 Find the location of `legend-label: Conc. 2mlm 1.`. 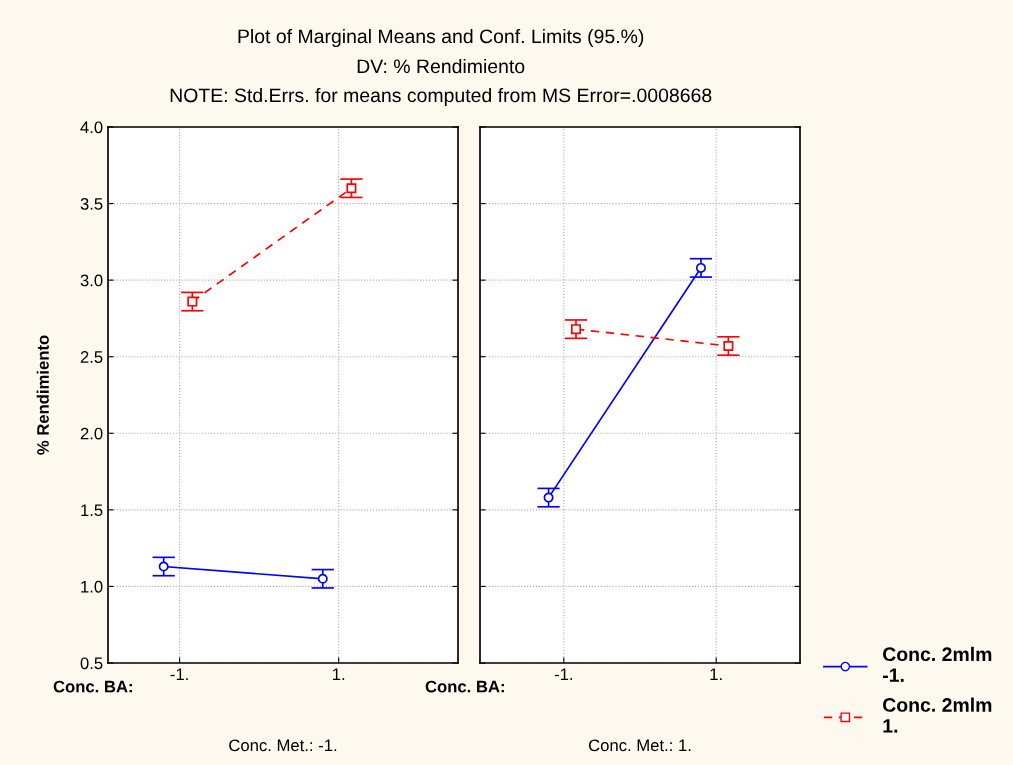

legend-label: Conc. 2mlm 1. is located at coordinates (937, 715).